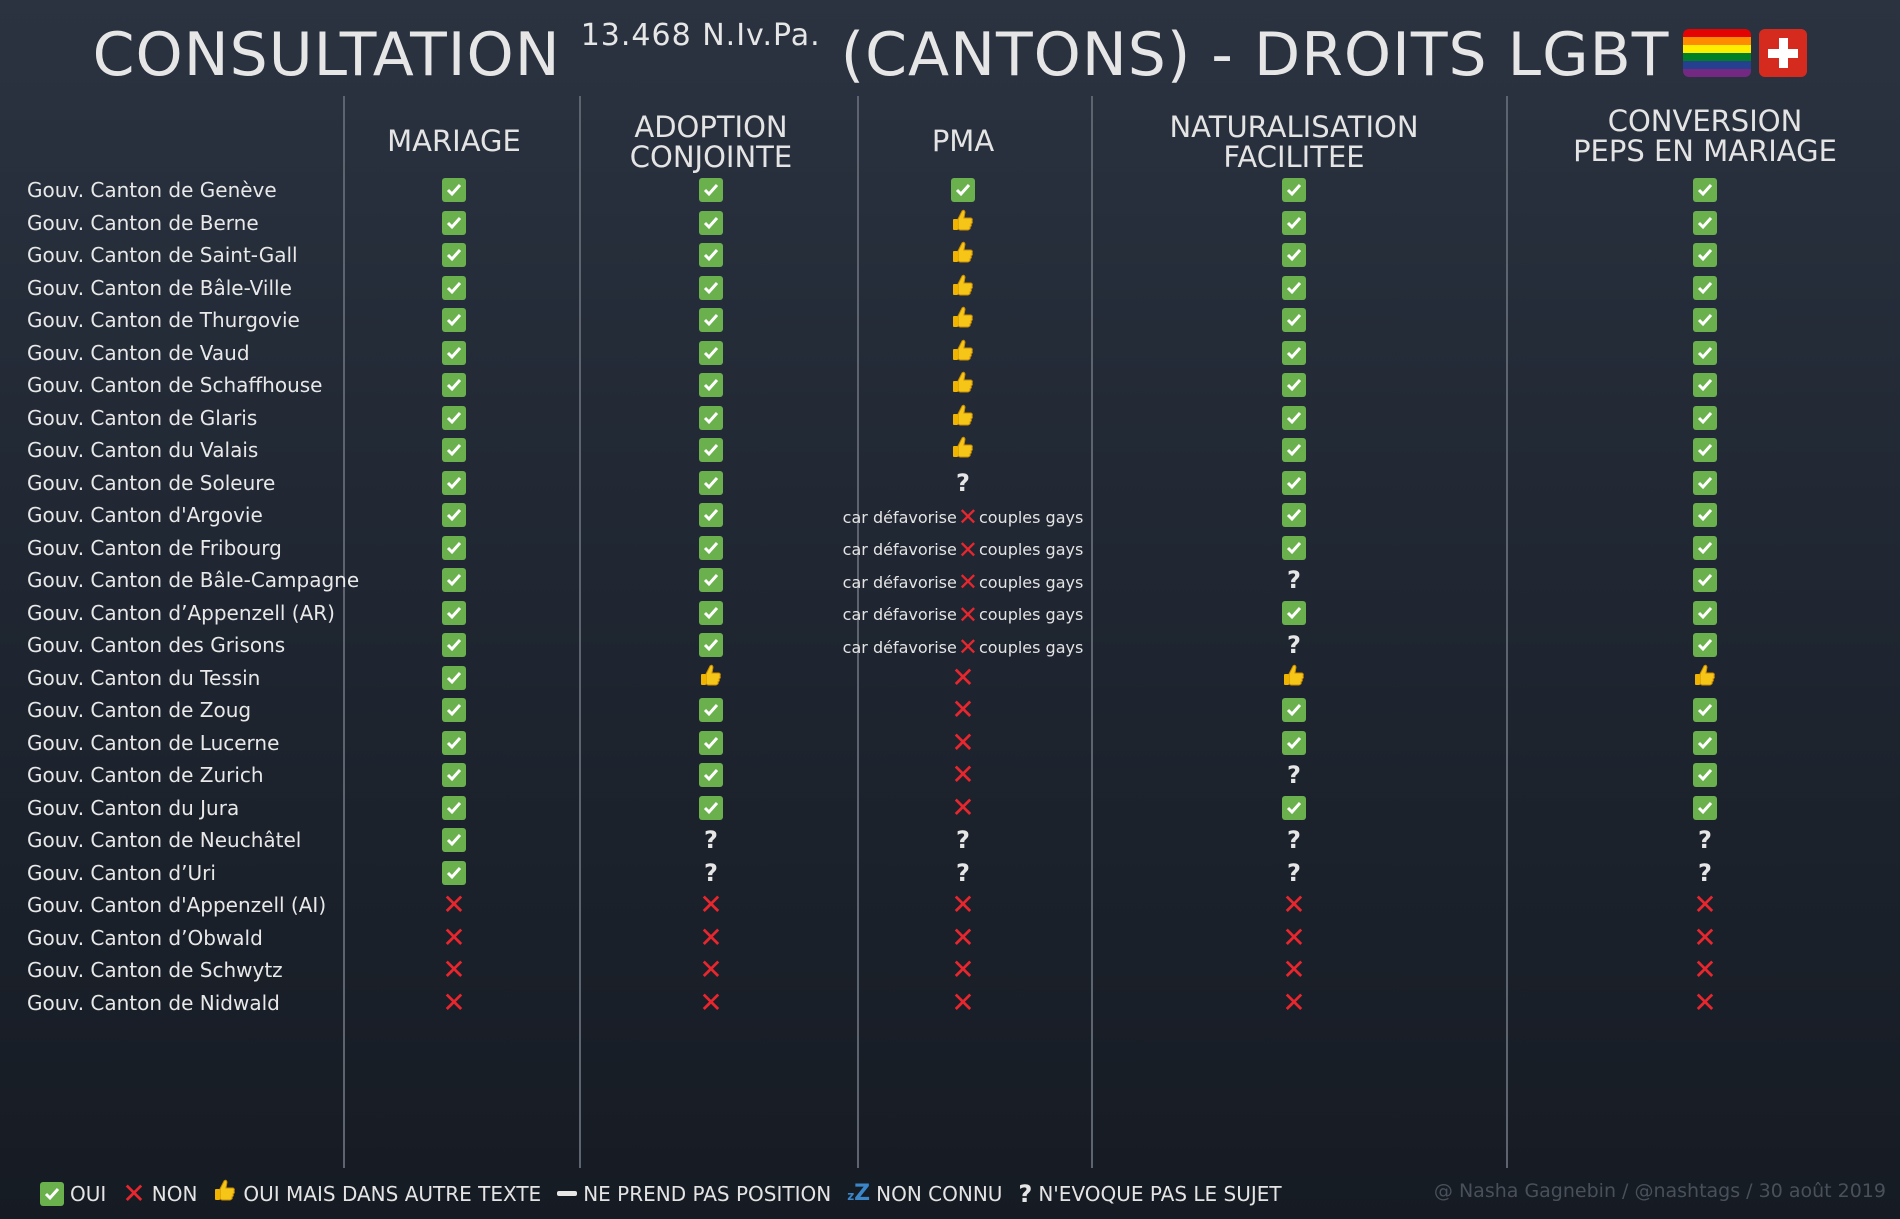  Describe the element at coordinates (143, 450) in the screenshot. I see `canton-label: Gouv. Canton du Valais` at that location.